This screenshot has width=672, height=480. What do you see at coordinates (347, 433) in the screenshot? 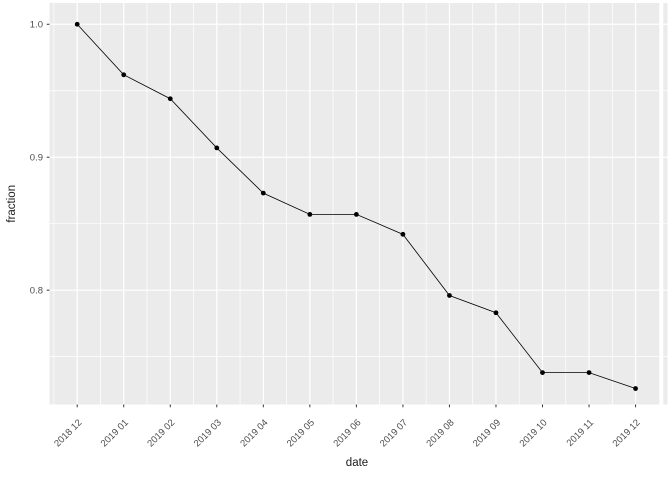
I see `x-tick-label: 2019 06` at bounding box center [347, 433].